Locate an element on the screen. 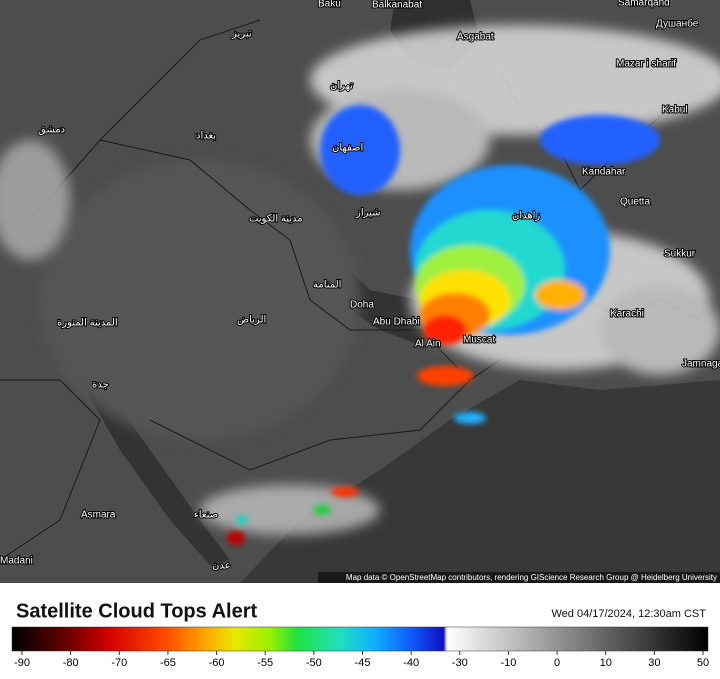  tick-label: 0 is located at coordinates (557, 663).